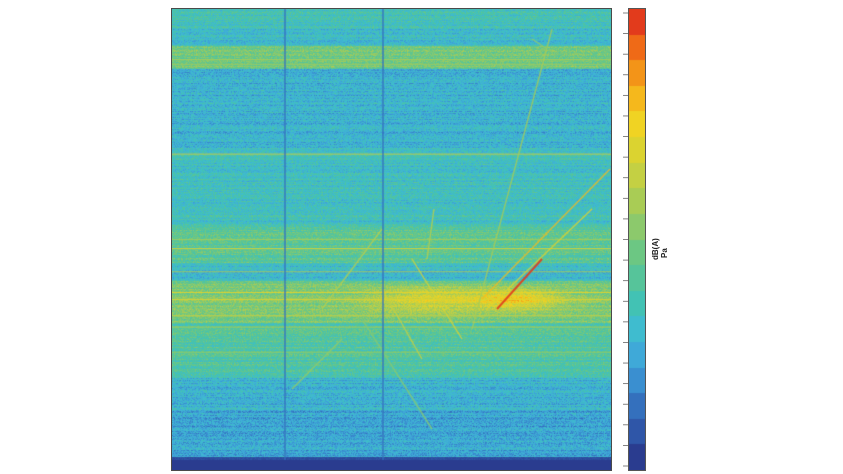  Describe the element at coordinates (664, 253) in the screenshot. I see `colorbar-sub-label: Pa` at that location.